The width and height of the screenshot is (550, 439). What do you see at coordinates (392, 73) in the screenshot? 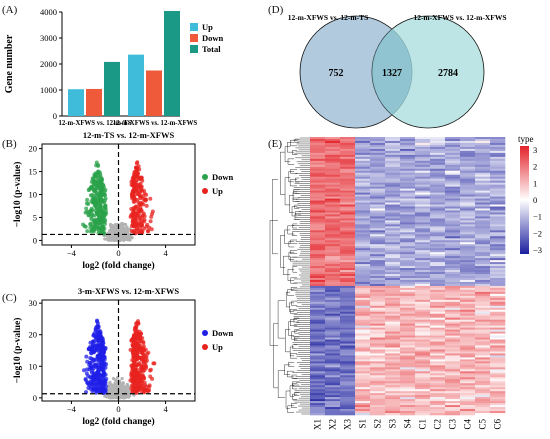
I see `venn-value-overlap: 1327` at bounding box center [392, 73].